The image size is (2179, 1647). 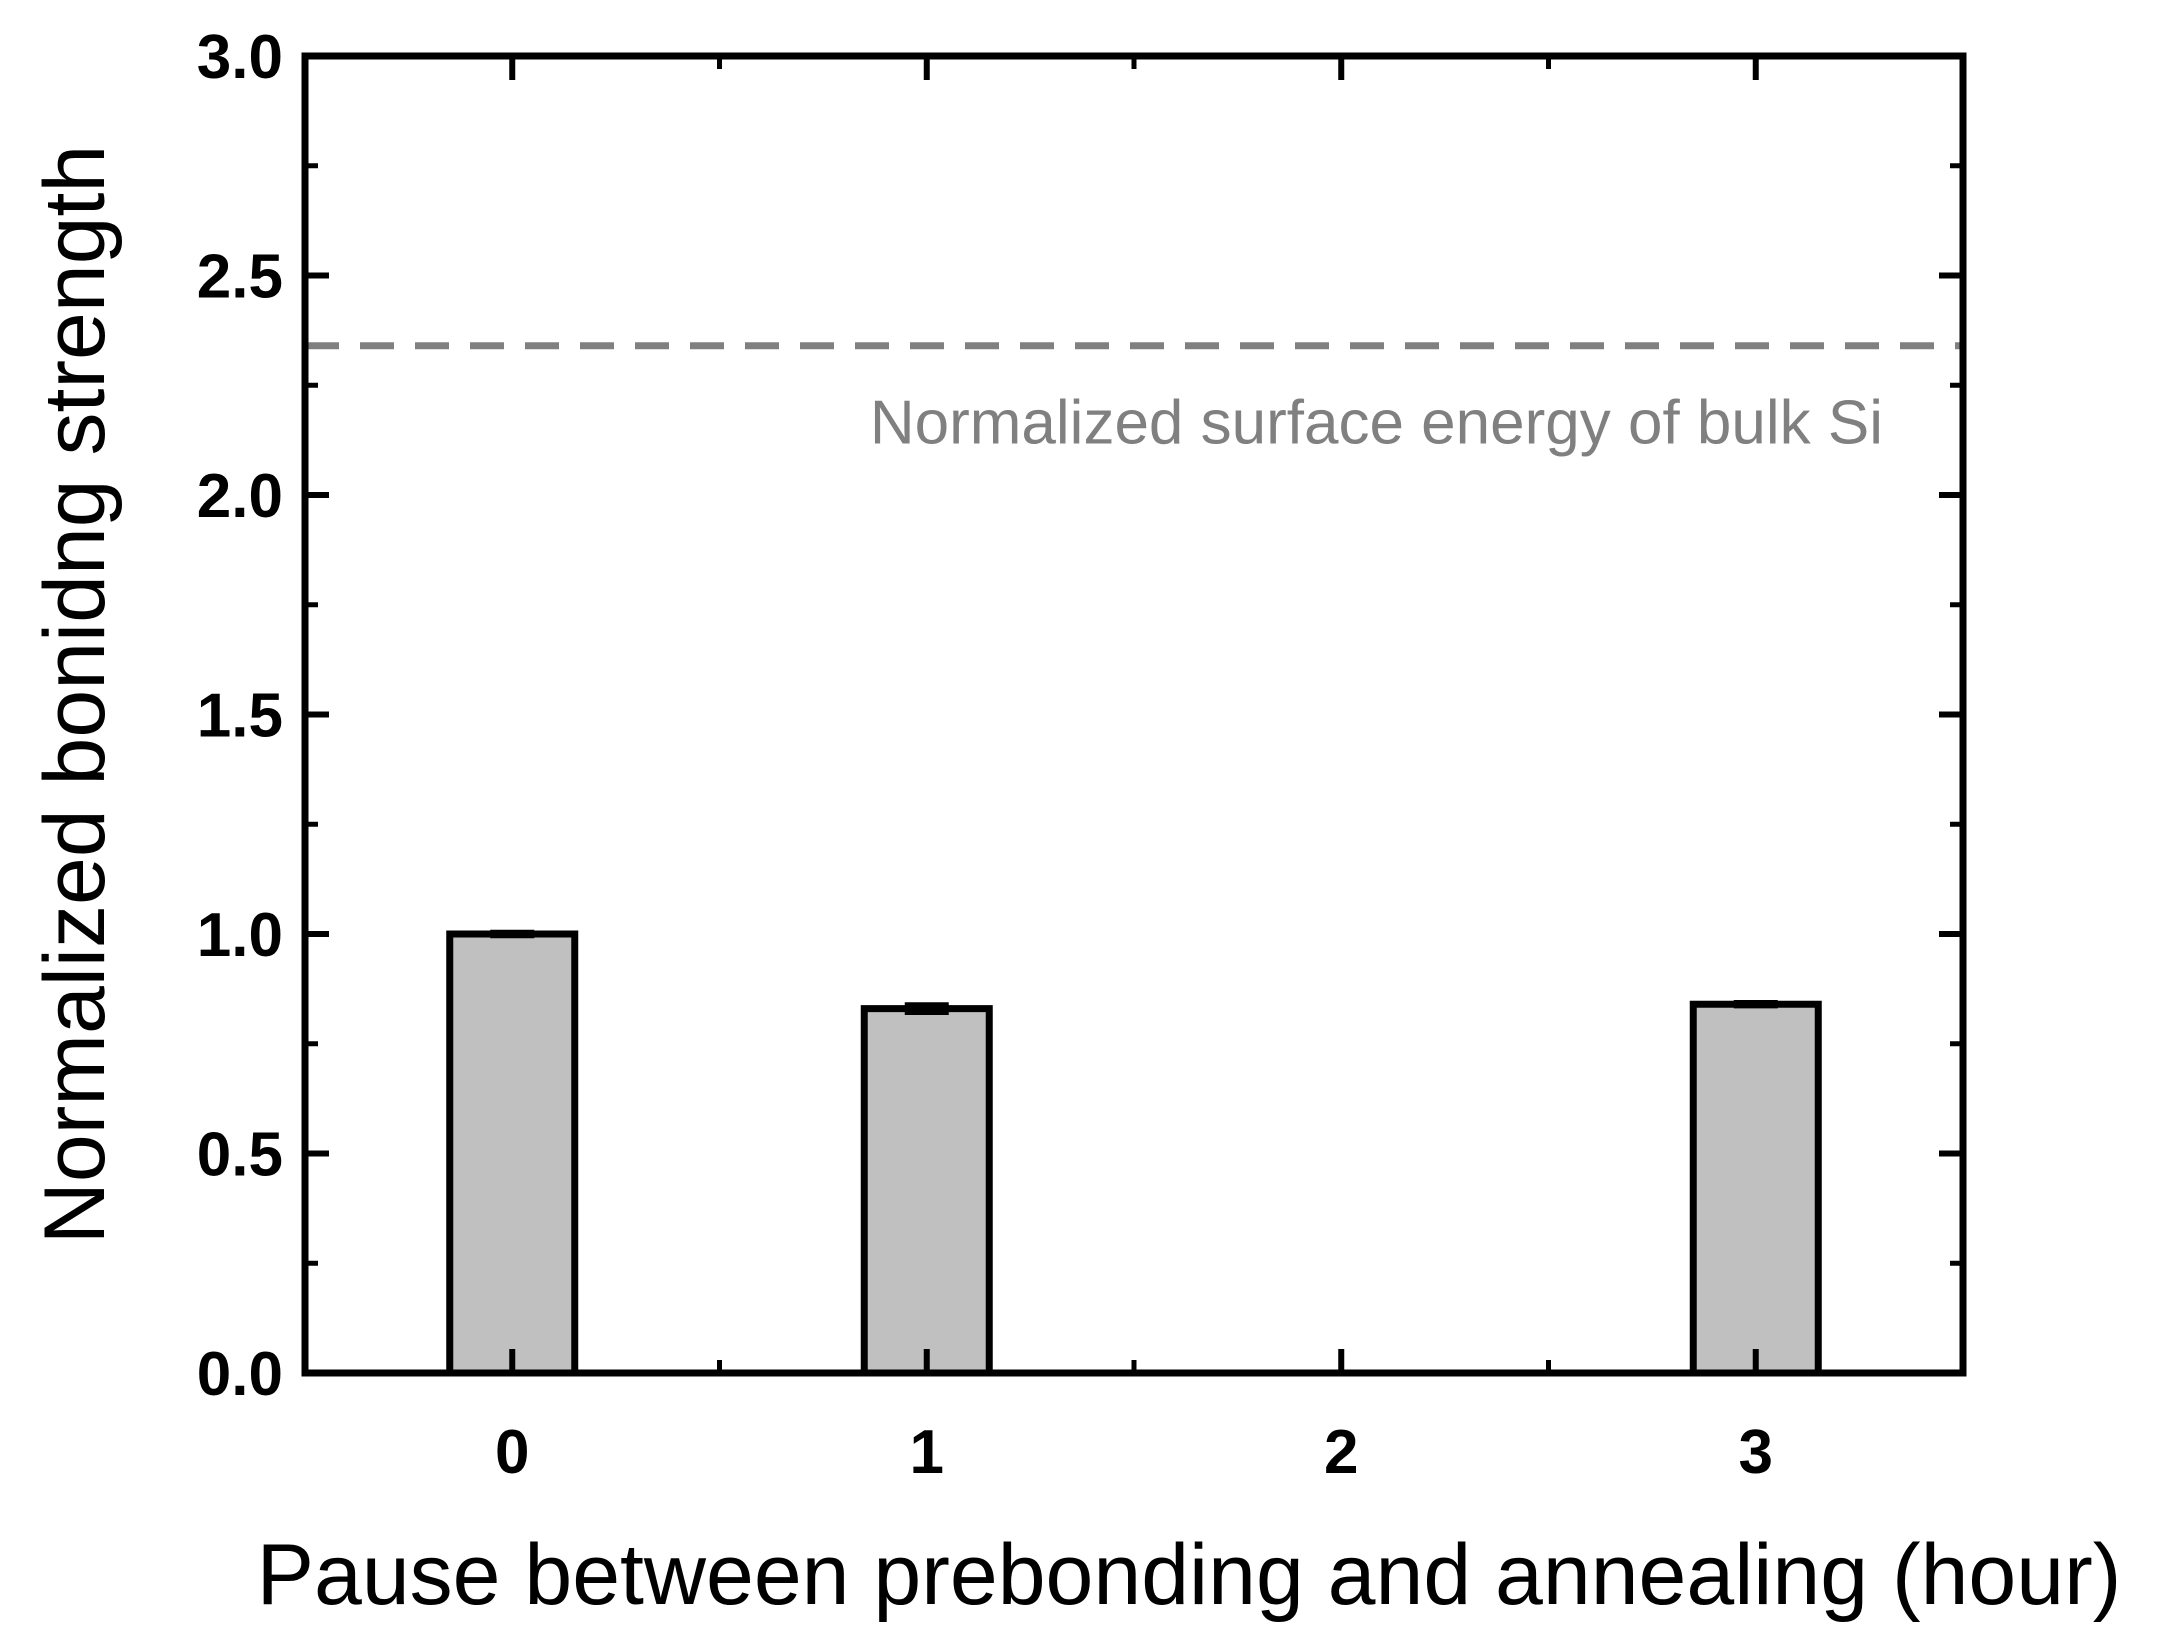 I want to click on x-tick-labels: 0 1 2 3, so click(x=1134, y=1452).